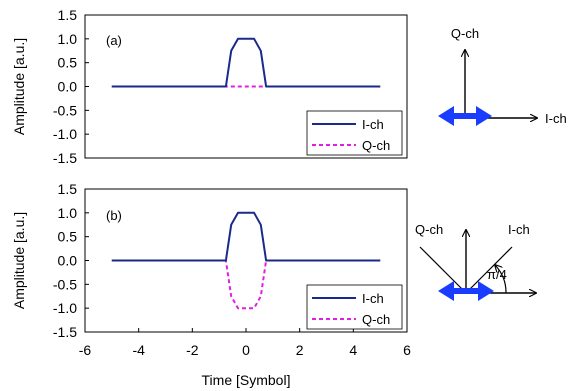  I want to click on legend-box-b, so click(354, 307).